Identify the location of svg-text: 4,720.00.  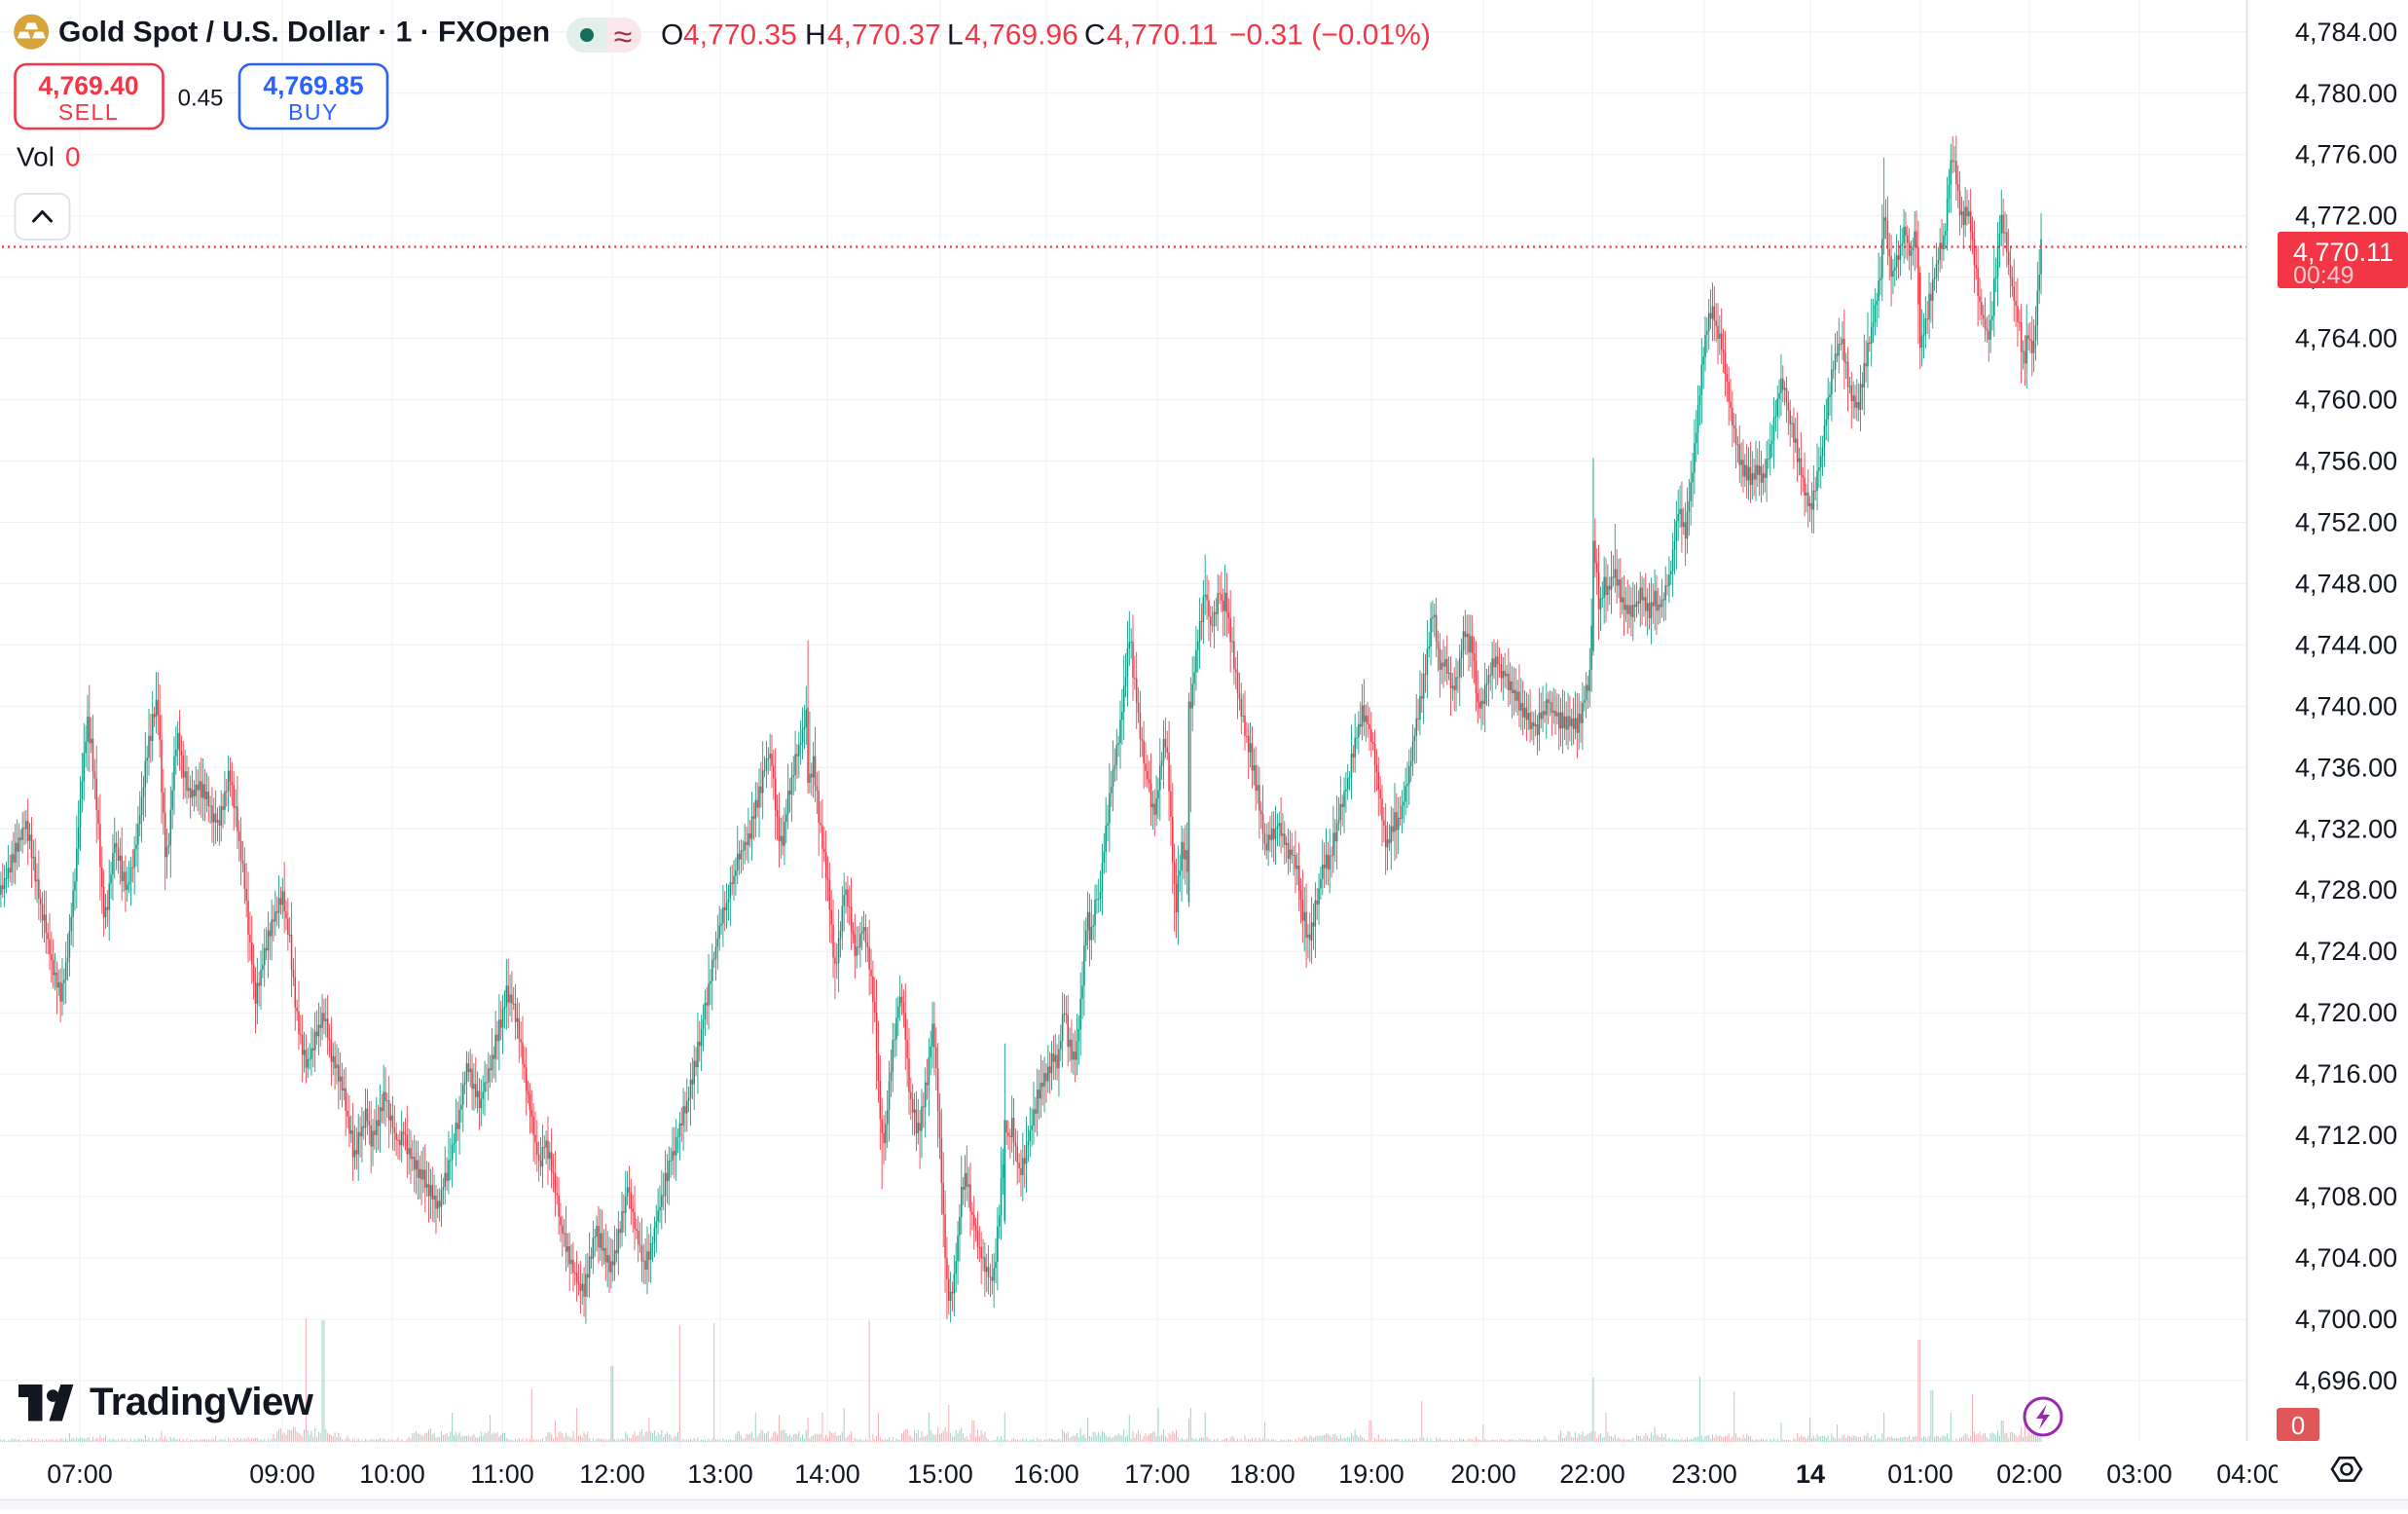
(2346, 1012).